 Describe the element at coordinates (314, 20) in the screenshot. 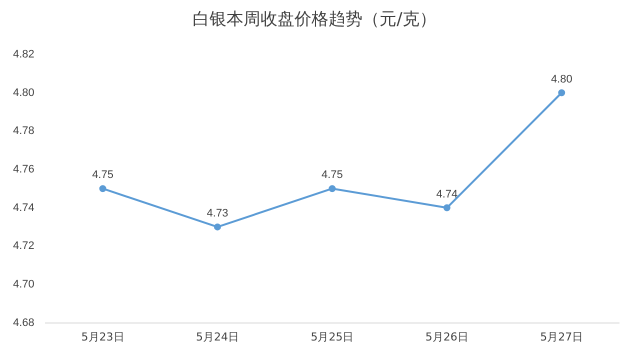

I see `chart-title: 白银本周收盘价格趋势（元/克）` at that location.